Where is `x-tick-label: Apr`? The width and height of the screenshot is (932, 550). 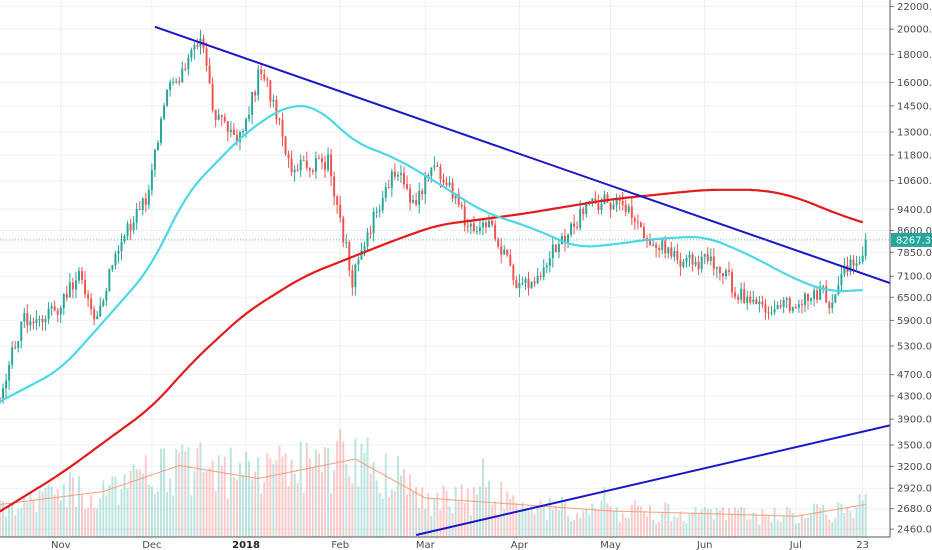 x-tick-label: Apr is located at coordinates (520, 545).